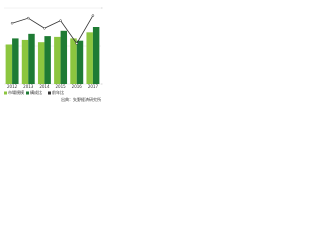 The image size is (320, 240). I want to click on line, so click(52, 30).